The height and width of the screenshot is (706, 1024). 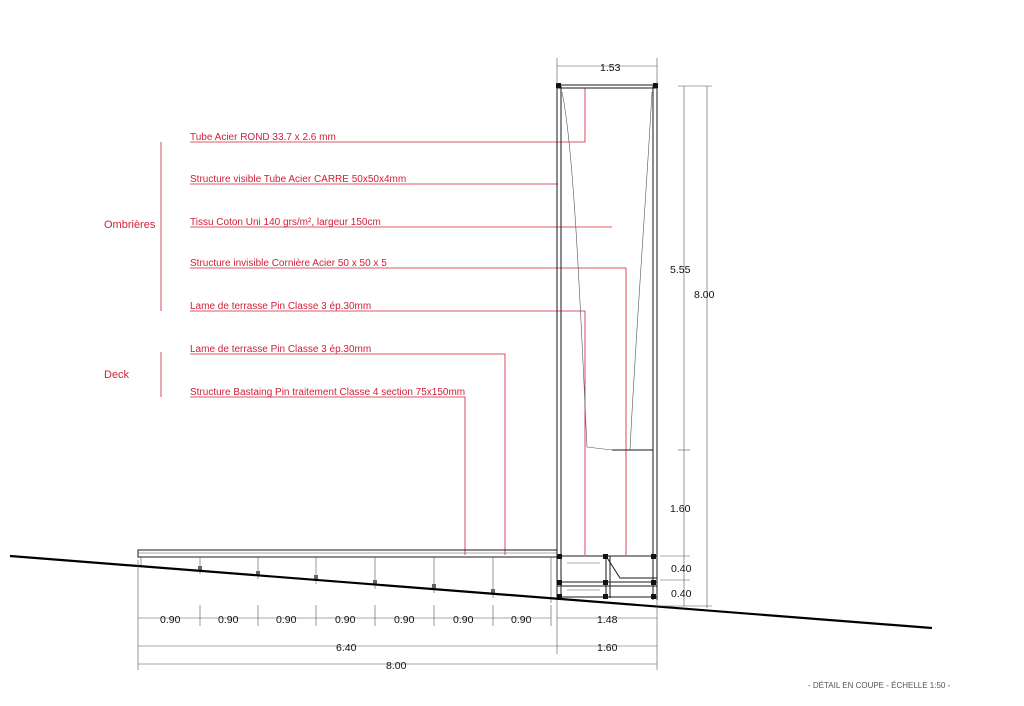 I want to click on dim-plinth-lower: 0.40, so click(x=681, y=594).